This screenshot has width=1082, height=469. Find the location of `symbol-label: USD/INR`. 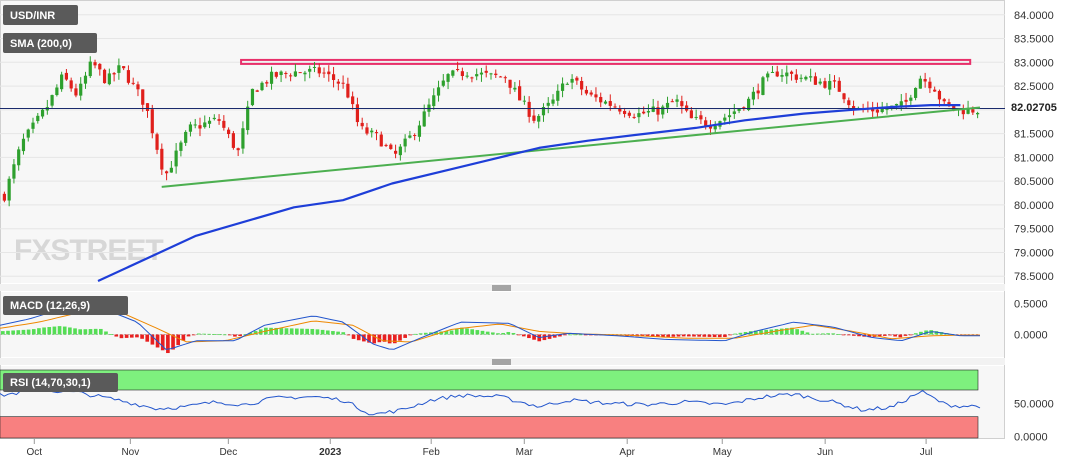

symbol-label: USD/INR is located at coordinates (32, 16).